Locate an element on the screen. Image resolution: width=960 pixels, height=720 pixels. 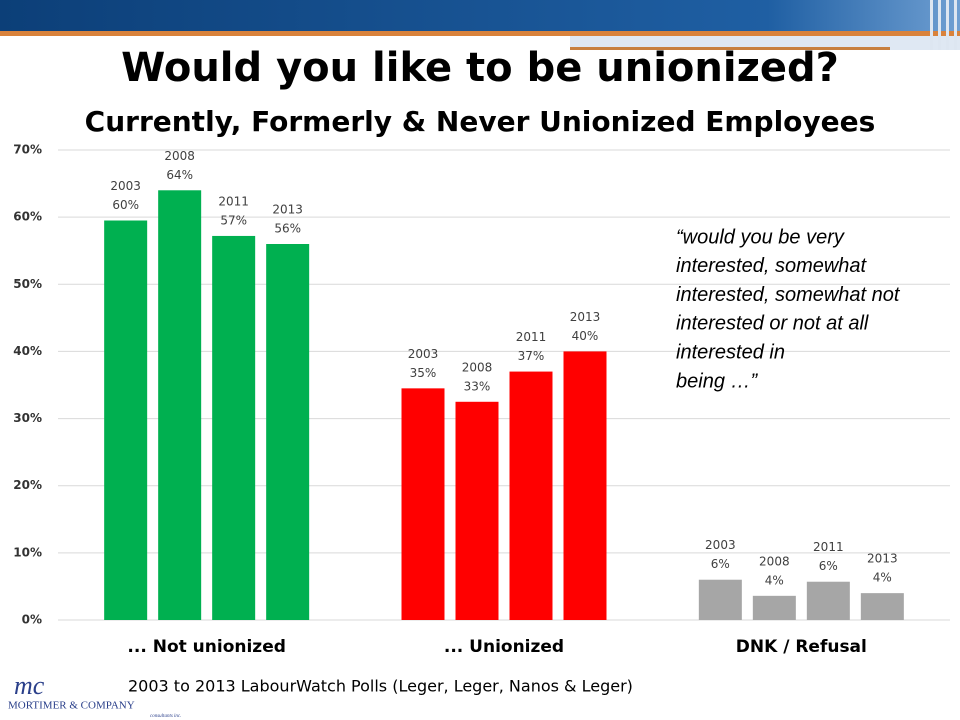
annotation-line: interested, somewhat not is located at coordinates (788, 295).